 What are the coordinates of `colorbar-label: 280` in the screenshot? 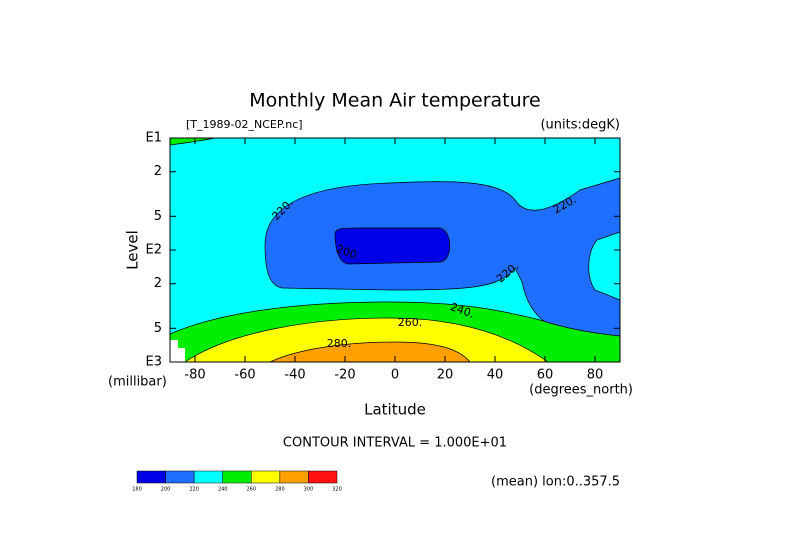 It's located at (280, 490).